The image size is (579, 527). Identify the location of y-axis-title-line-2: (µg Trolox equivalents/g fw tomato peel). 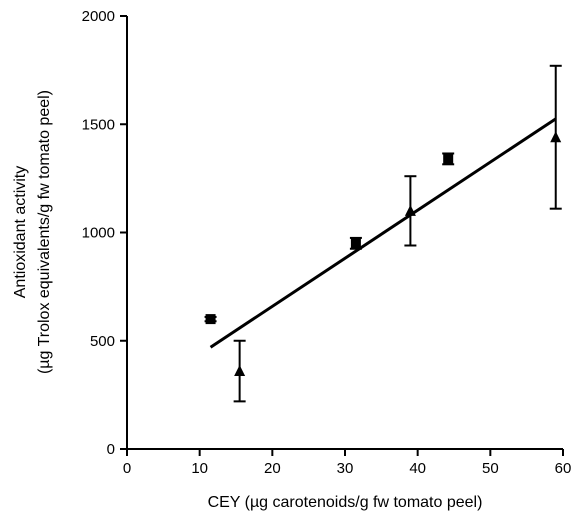
(44, 232).